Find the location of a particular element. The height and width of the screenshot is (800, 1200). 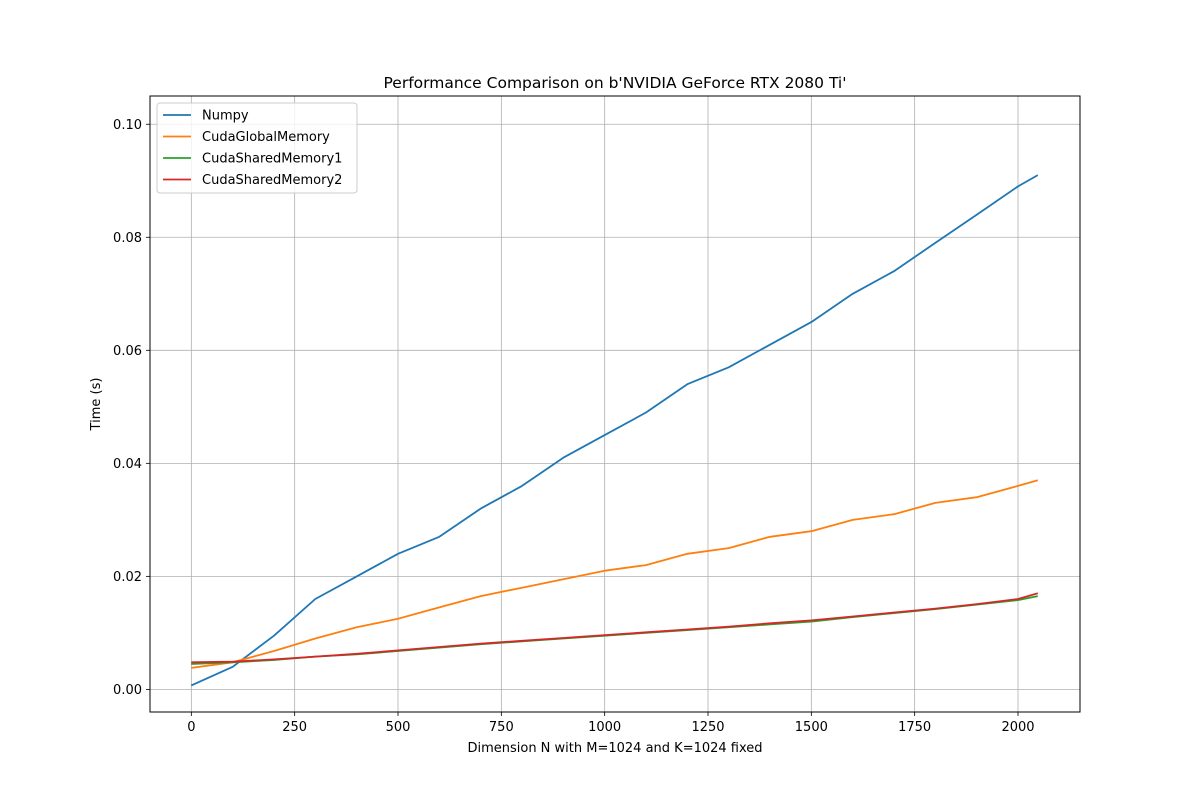

y-tick-label: 0.08 is located at coordinates (127, 238).